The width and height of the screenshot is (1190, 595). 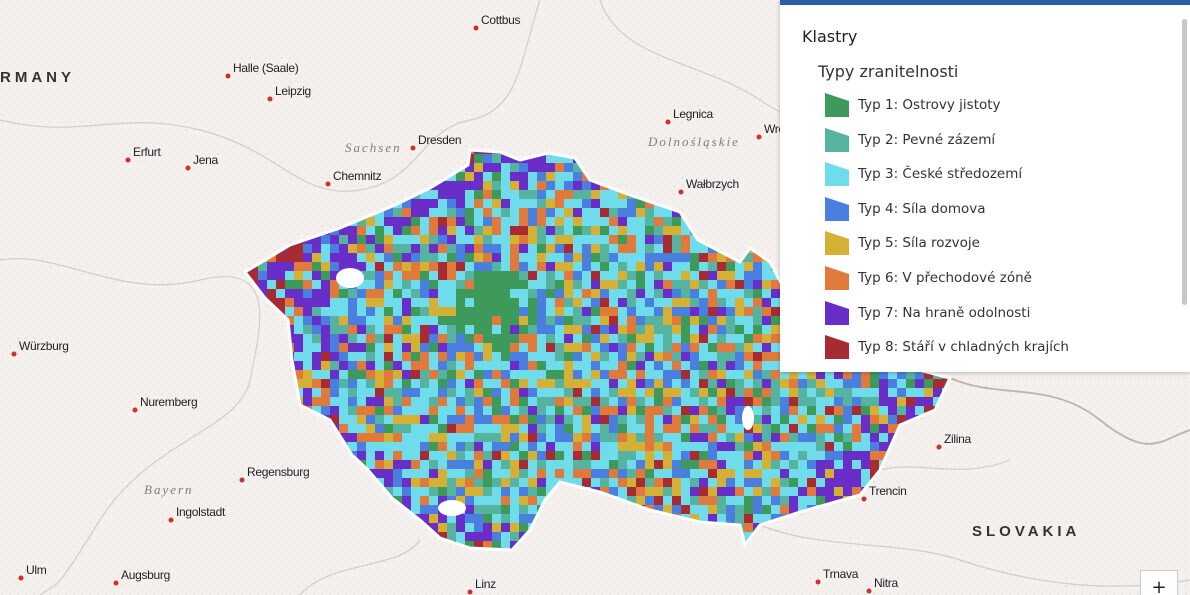 What do you see at coordinates (452, 508) in the screenshot?
I see `no-data-area` at bounding box center [452, 508].